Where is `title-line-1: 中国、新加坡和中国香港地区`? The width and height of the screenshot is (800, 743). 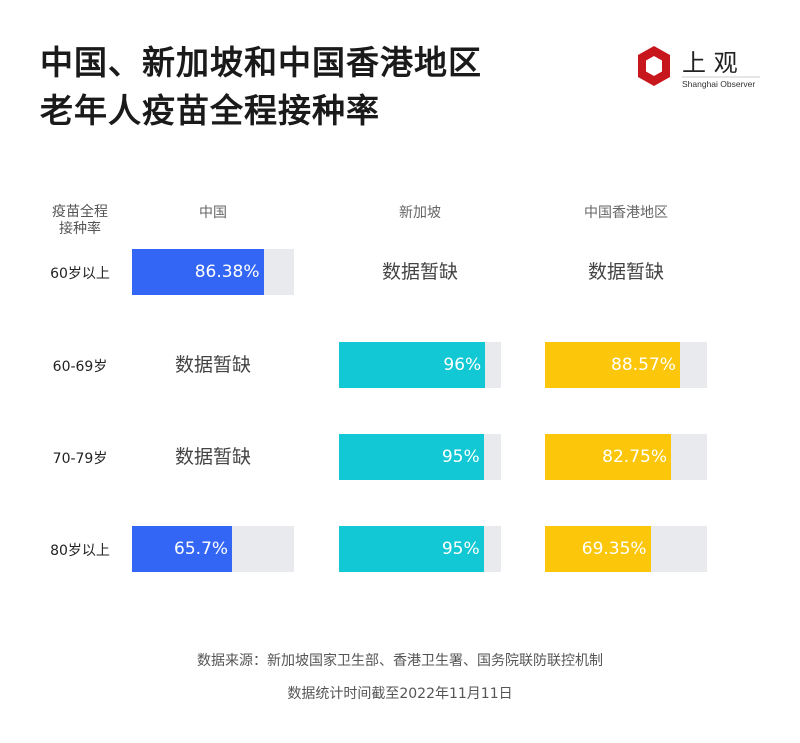
title-line-1: 中国、新加坡和中国香港地区 is located at coordinates (261, 62).